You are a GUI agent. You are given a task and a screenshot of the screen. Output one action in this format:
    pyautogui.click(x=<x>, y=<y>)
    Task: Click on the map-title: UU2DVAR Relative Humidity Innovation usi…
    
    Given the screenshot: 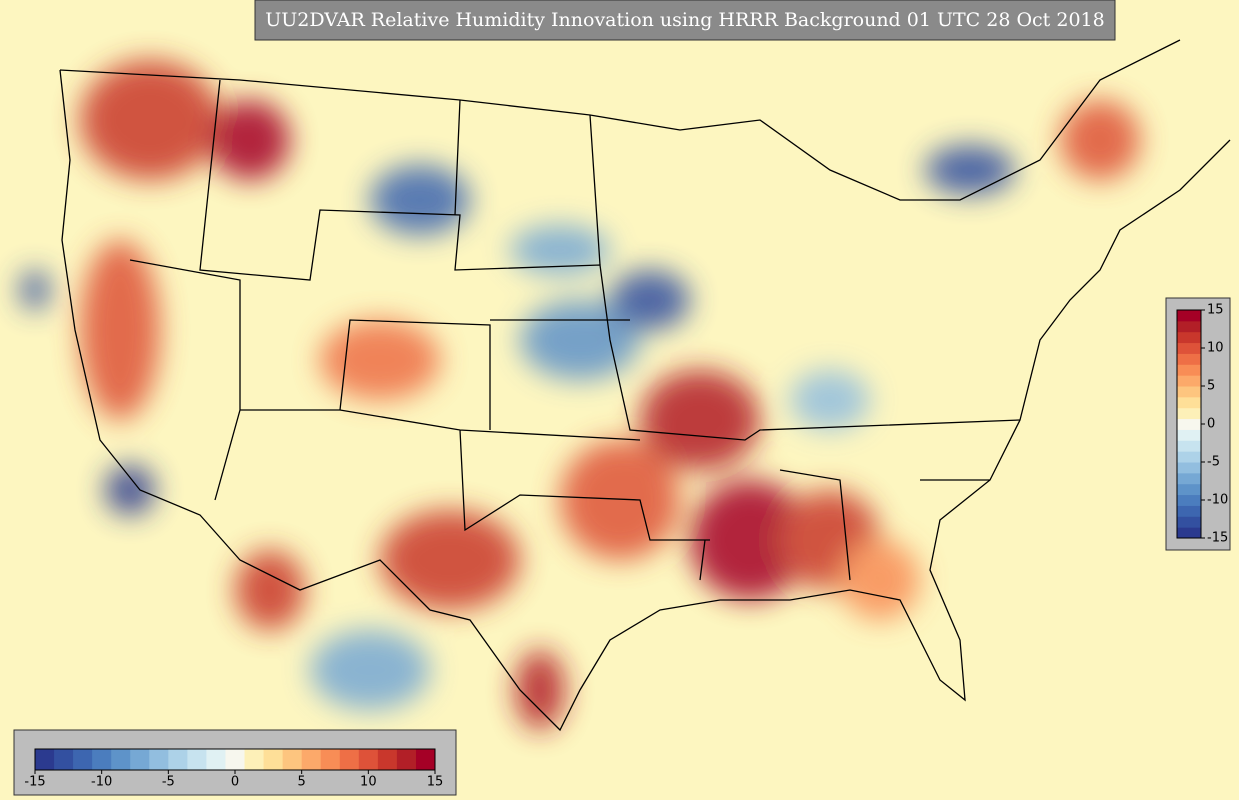 What is the action you would take?
    pyautogui.click(x=684, y=20)
    